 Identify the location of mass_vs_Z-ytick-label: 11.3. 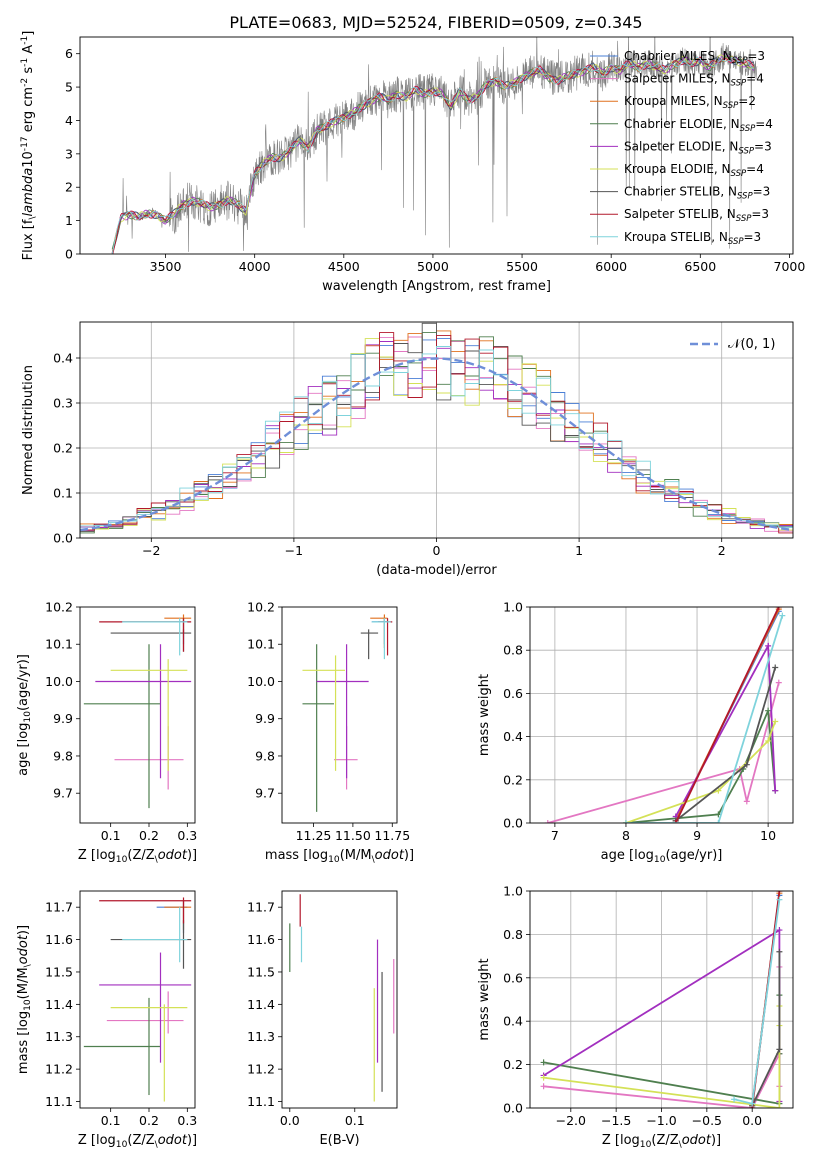
(59, 1036).